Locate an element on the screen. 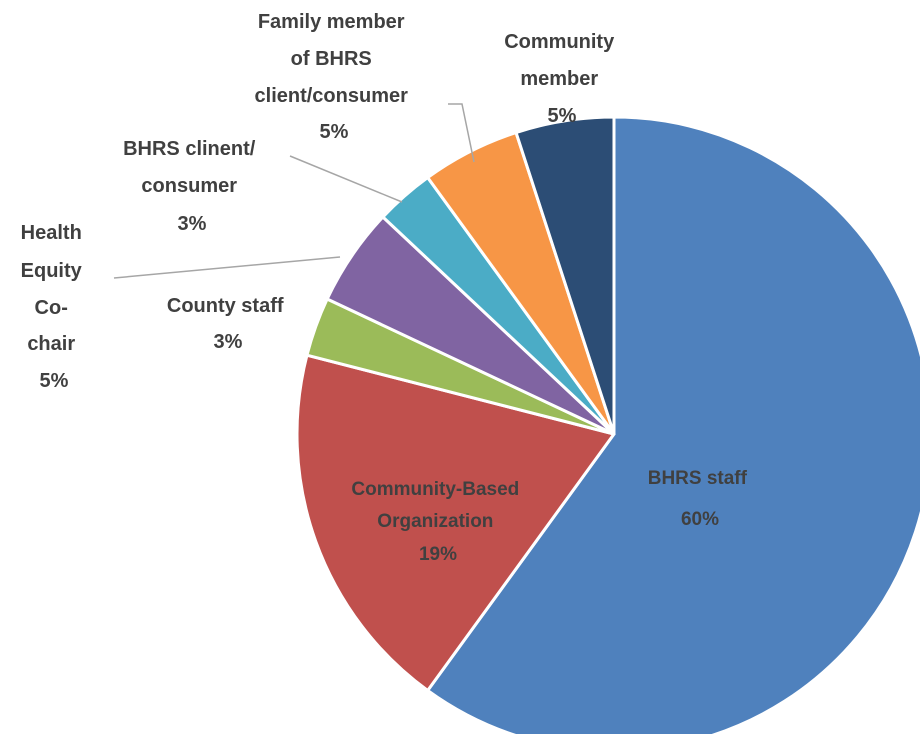  label-line: 19% is located at coordinates (438, 554).